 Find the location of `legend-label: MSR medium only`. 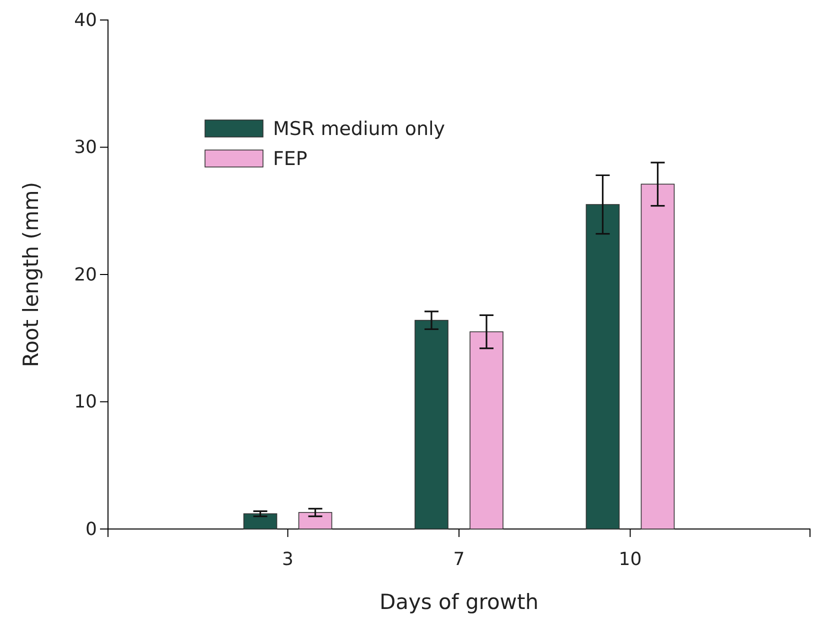

legend-label: MSR medium only is located at coordinates (359, 129).